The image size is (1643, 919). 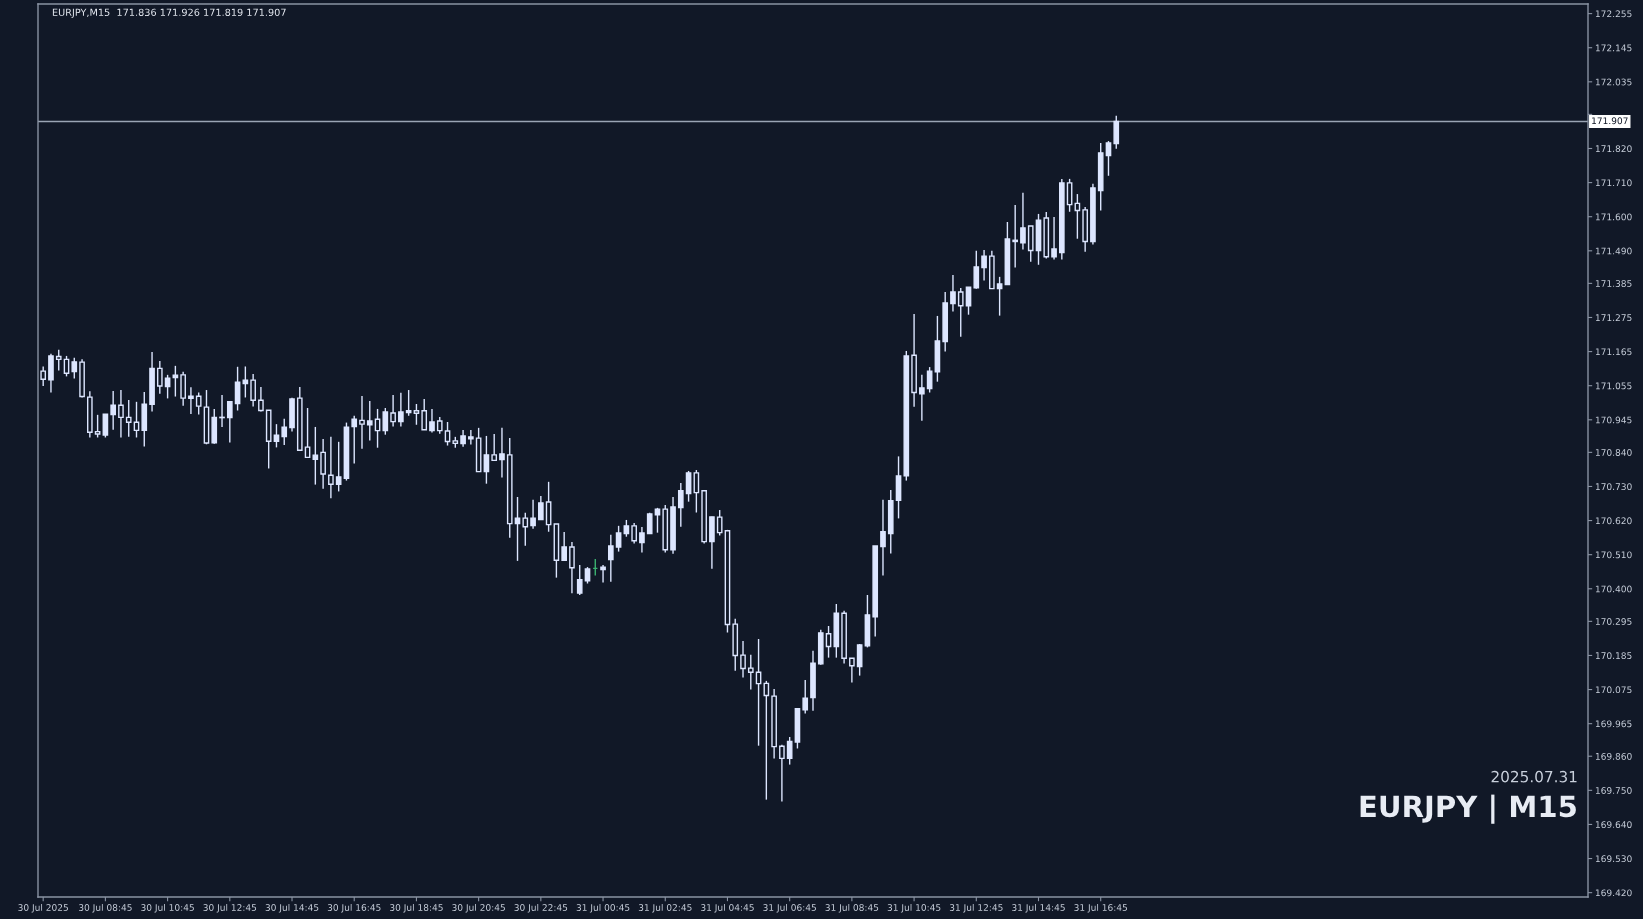 I want to click on y-tick-label: 171.275, so click(x=1613, y=318).